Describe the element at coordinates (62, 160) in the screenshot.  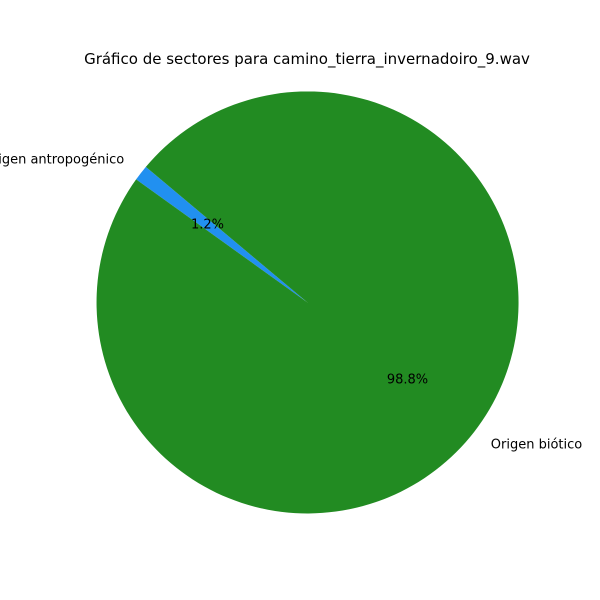
I see `pie-slice-label: Origen antropogénico` at that location.